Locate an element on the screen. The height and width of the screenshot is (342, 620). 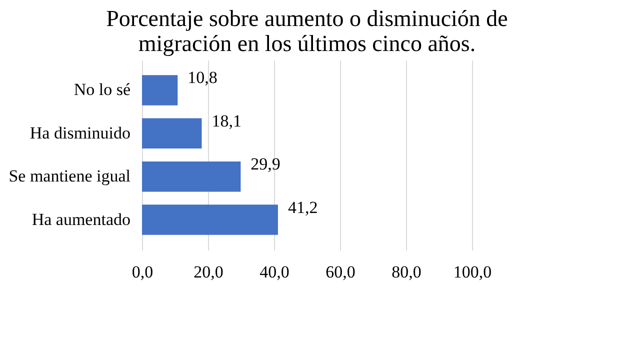
data-label: 10,8 is located at coordinates (203, 78).